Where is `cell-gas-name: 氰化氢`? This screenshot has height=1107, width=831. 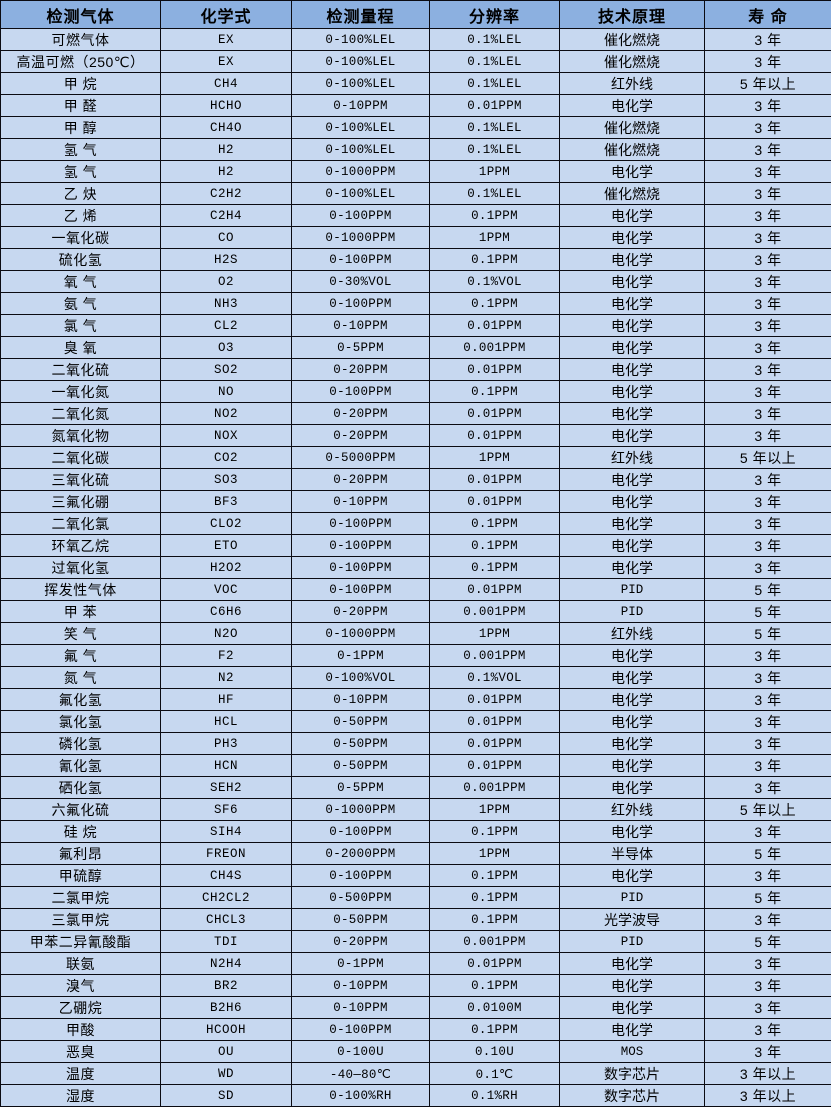 cell-gas-name: 氰化氢 is located at coordinates (81, 766).